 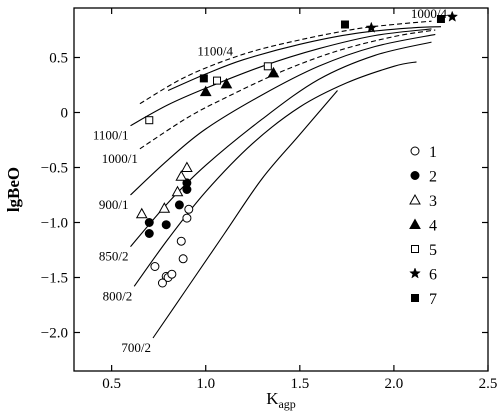 What do you see at coordinates (272, 398) in the screenshot?
I see `x-axis-title-main: K` at bounding box center [272, 398].